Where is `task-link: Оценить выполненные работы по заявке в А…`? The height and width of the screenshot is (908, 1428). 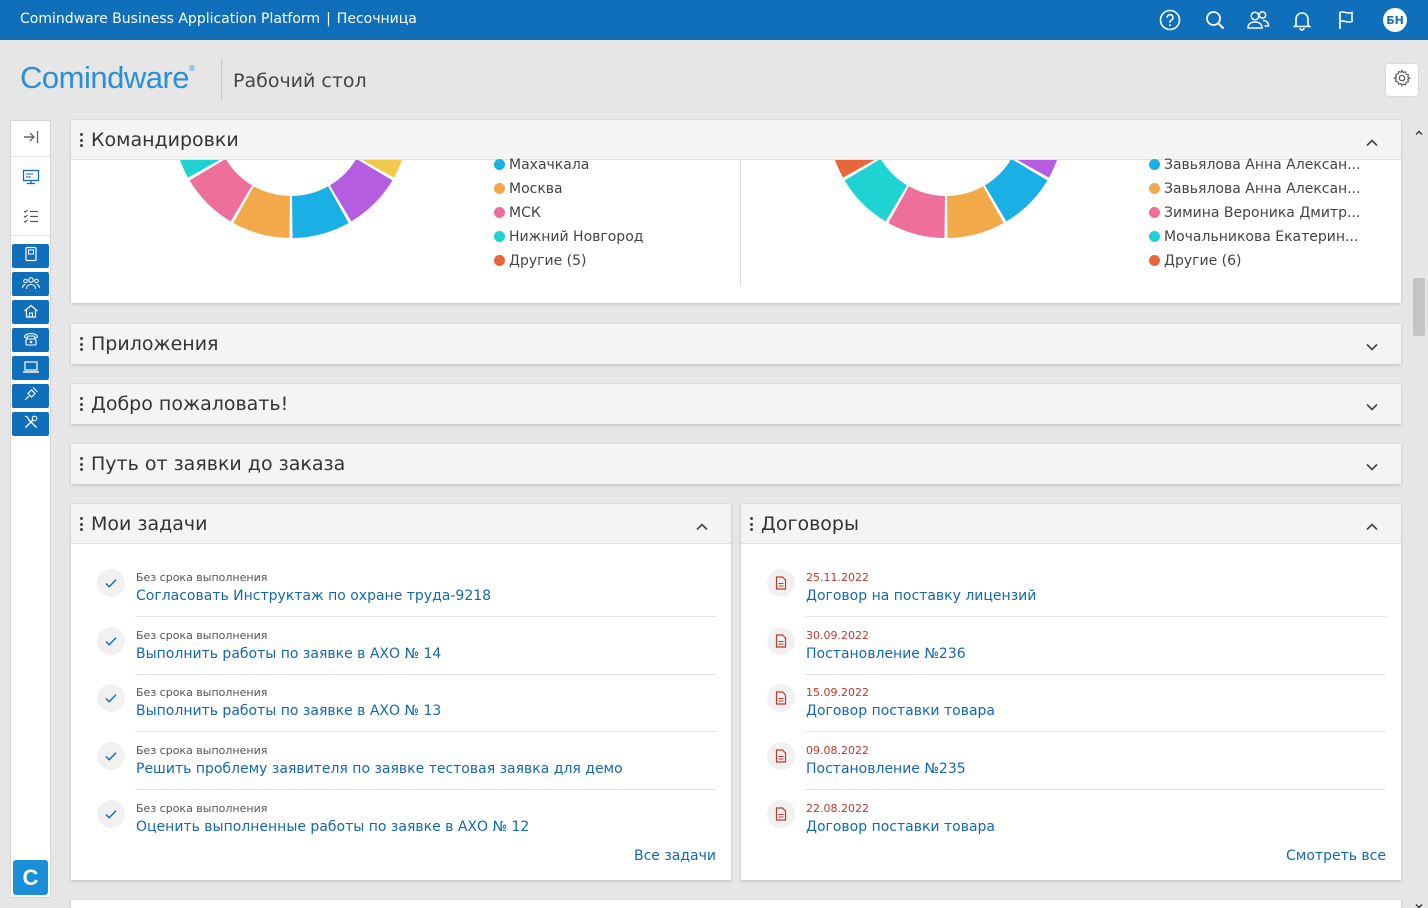
task-link: Оценить выполненные работы по заявке в А… is located at coordinates (333, 827).